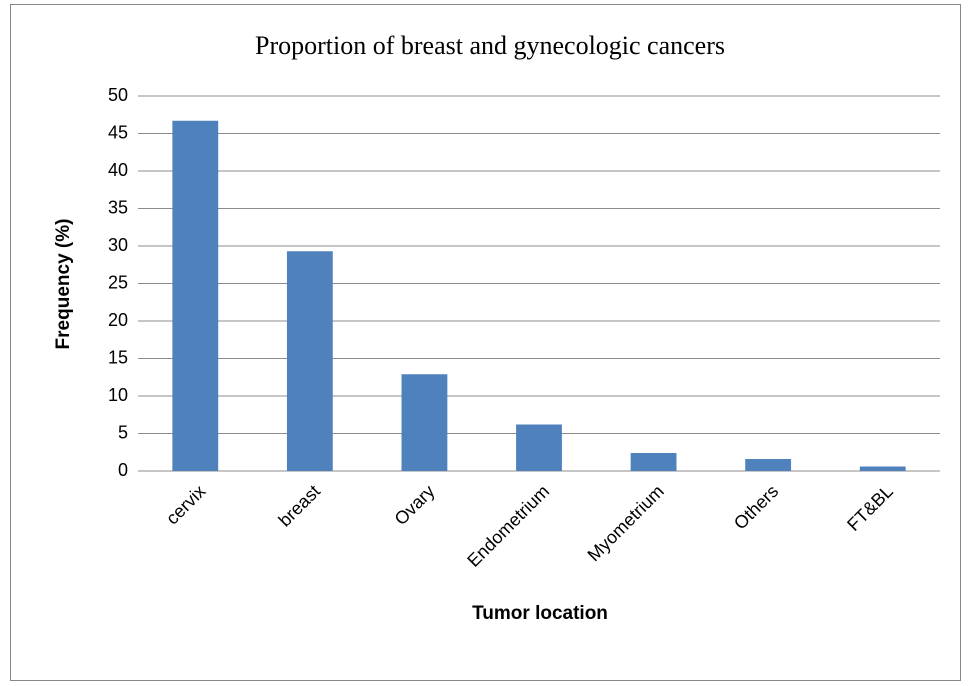 The height and width of the screenshot is (686, 972). What do you see at coordinates (118, 357) in the screenshot?
I see `y-tick-label: 15` at bounding box center [118, 357].